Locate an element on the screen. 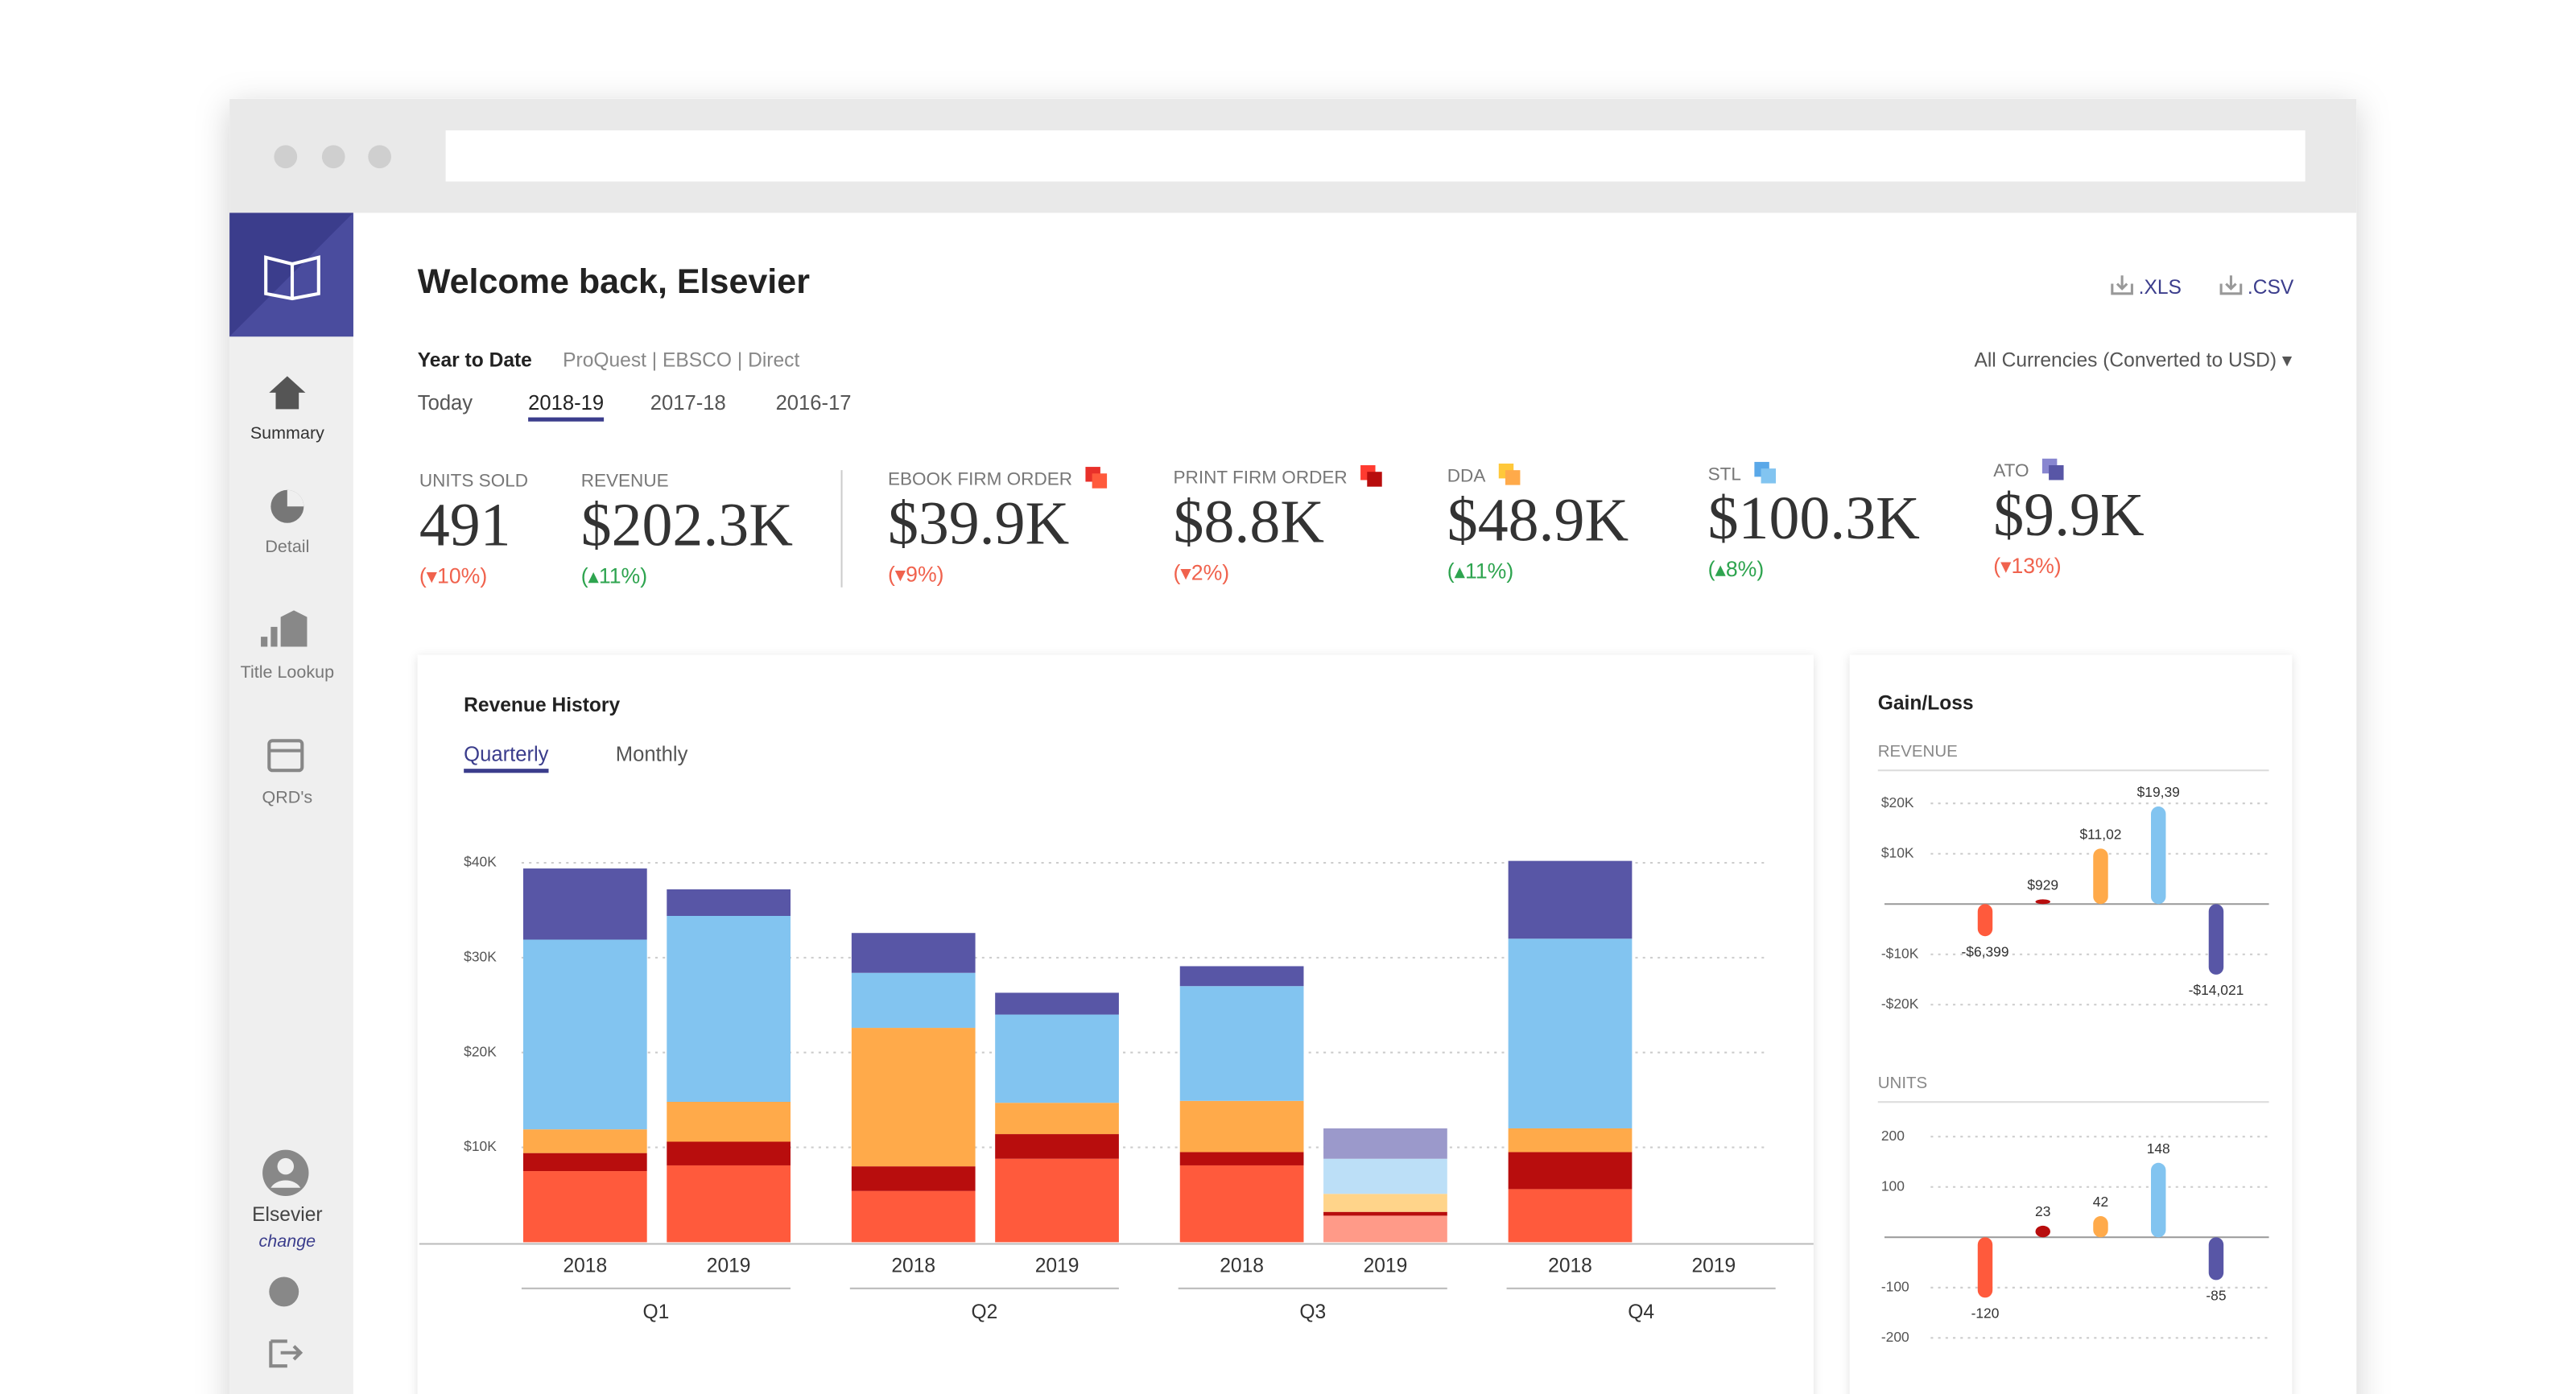 This screenshot has width=2576, height=1394. group-label: Q4 is located at coordinates (1641, 1312).